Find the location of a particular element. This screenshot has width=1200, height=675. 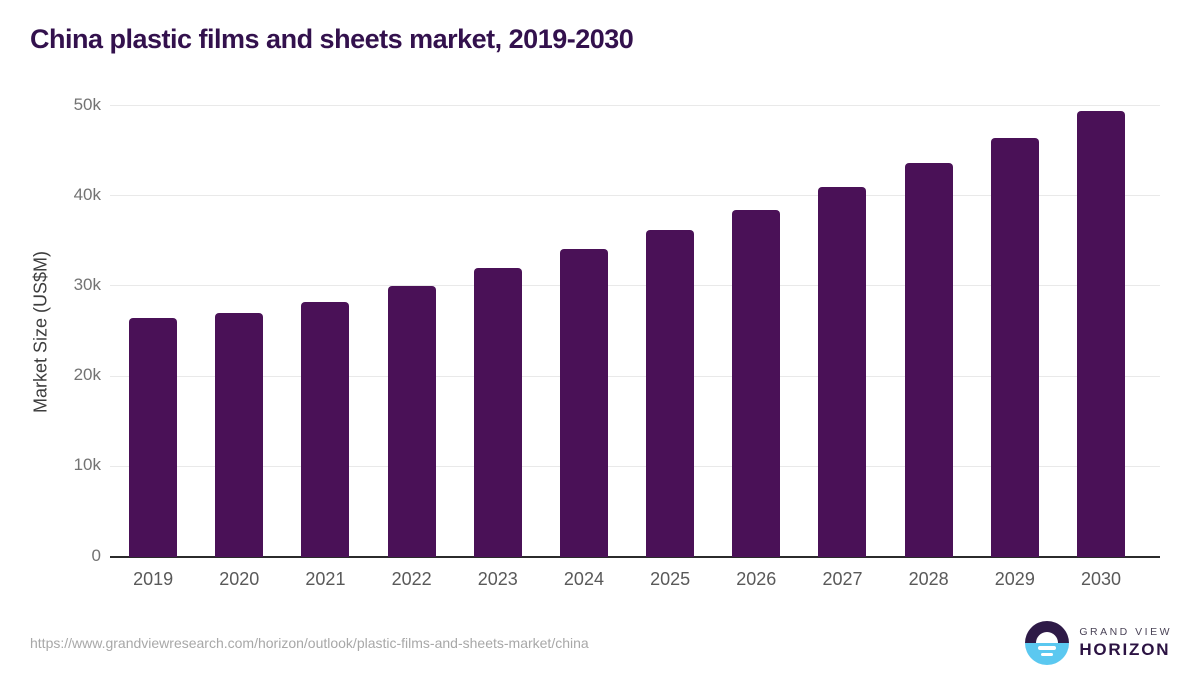

x-tick-label-2025: 2025 is located at coordinates (670, 579).